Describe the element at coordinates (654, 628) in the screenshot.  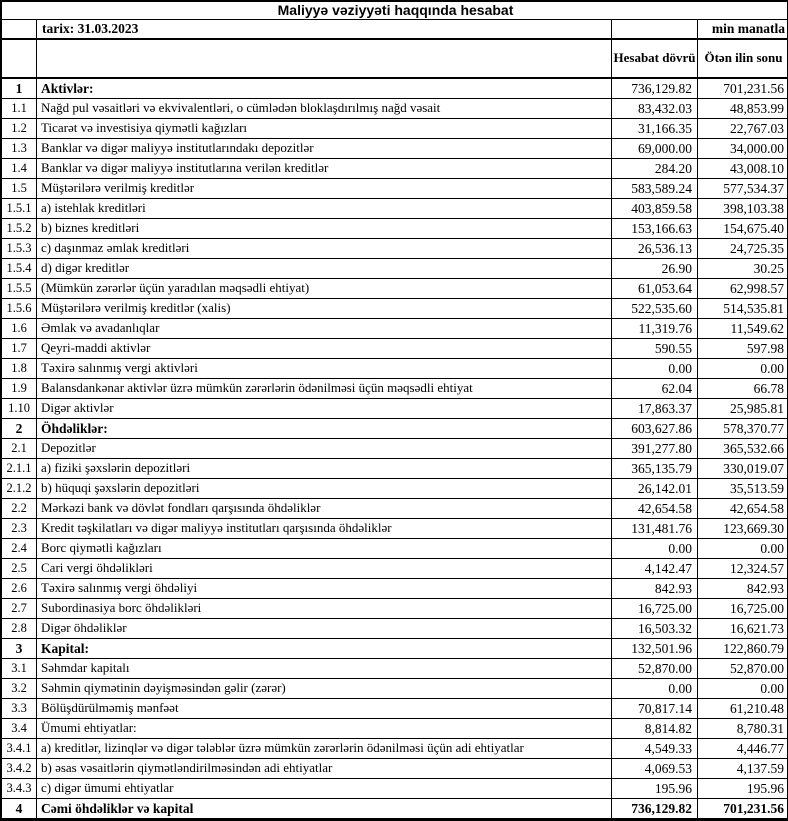
I see `current-period-value-cell: 16,503.32` at that location.